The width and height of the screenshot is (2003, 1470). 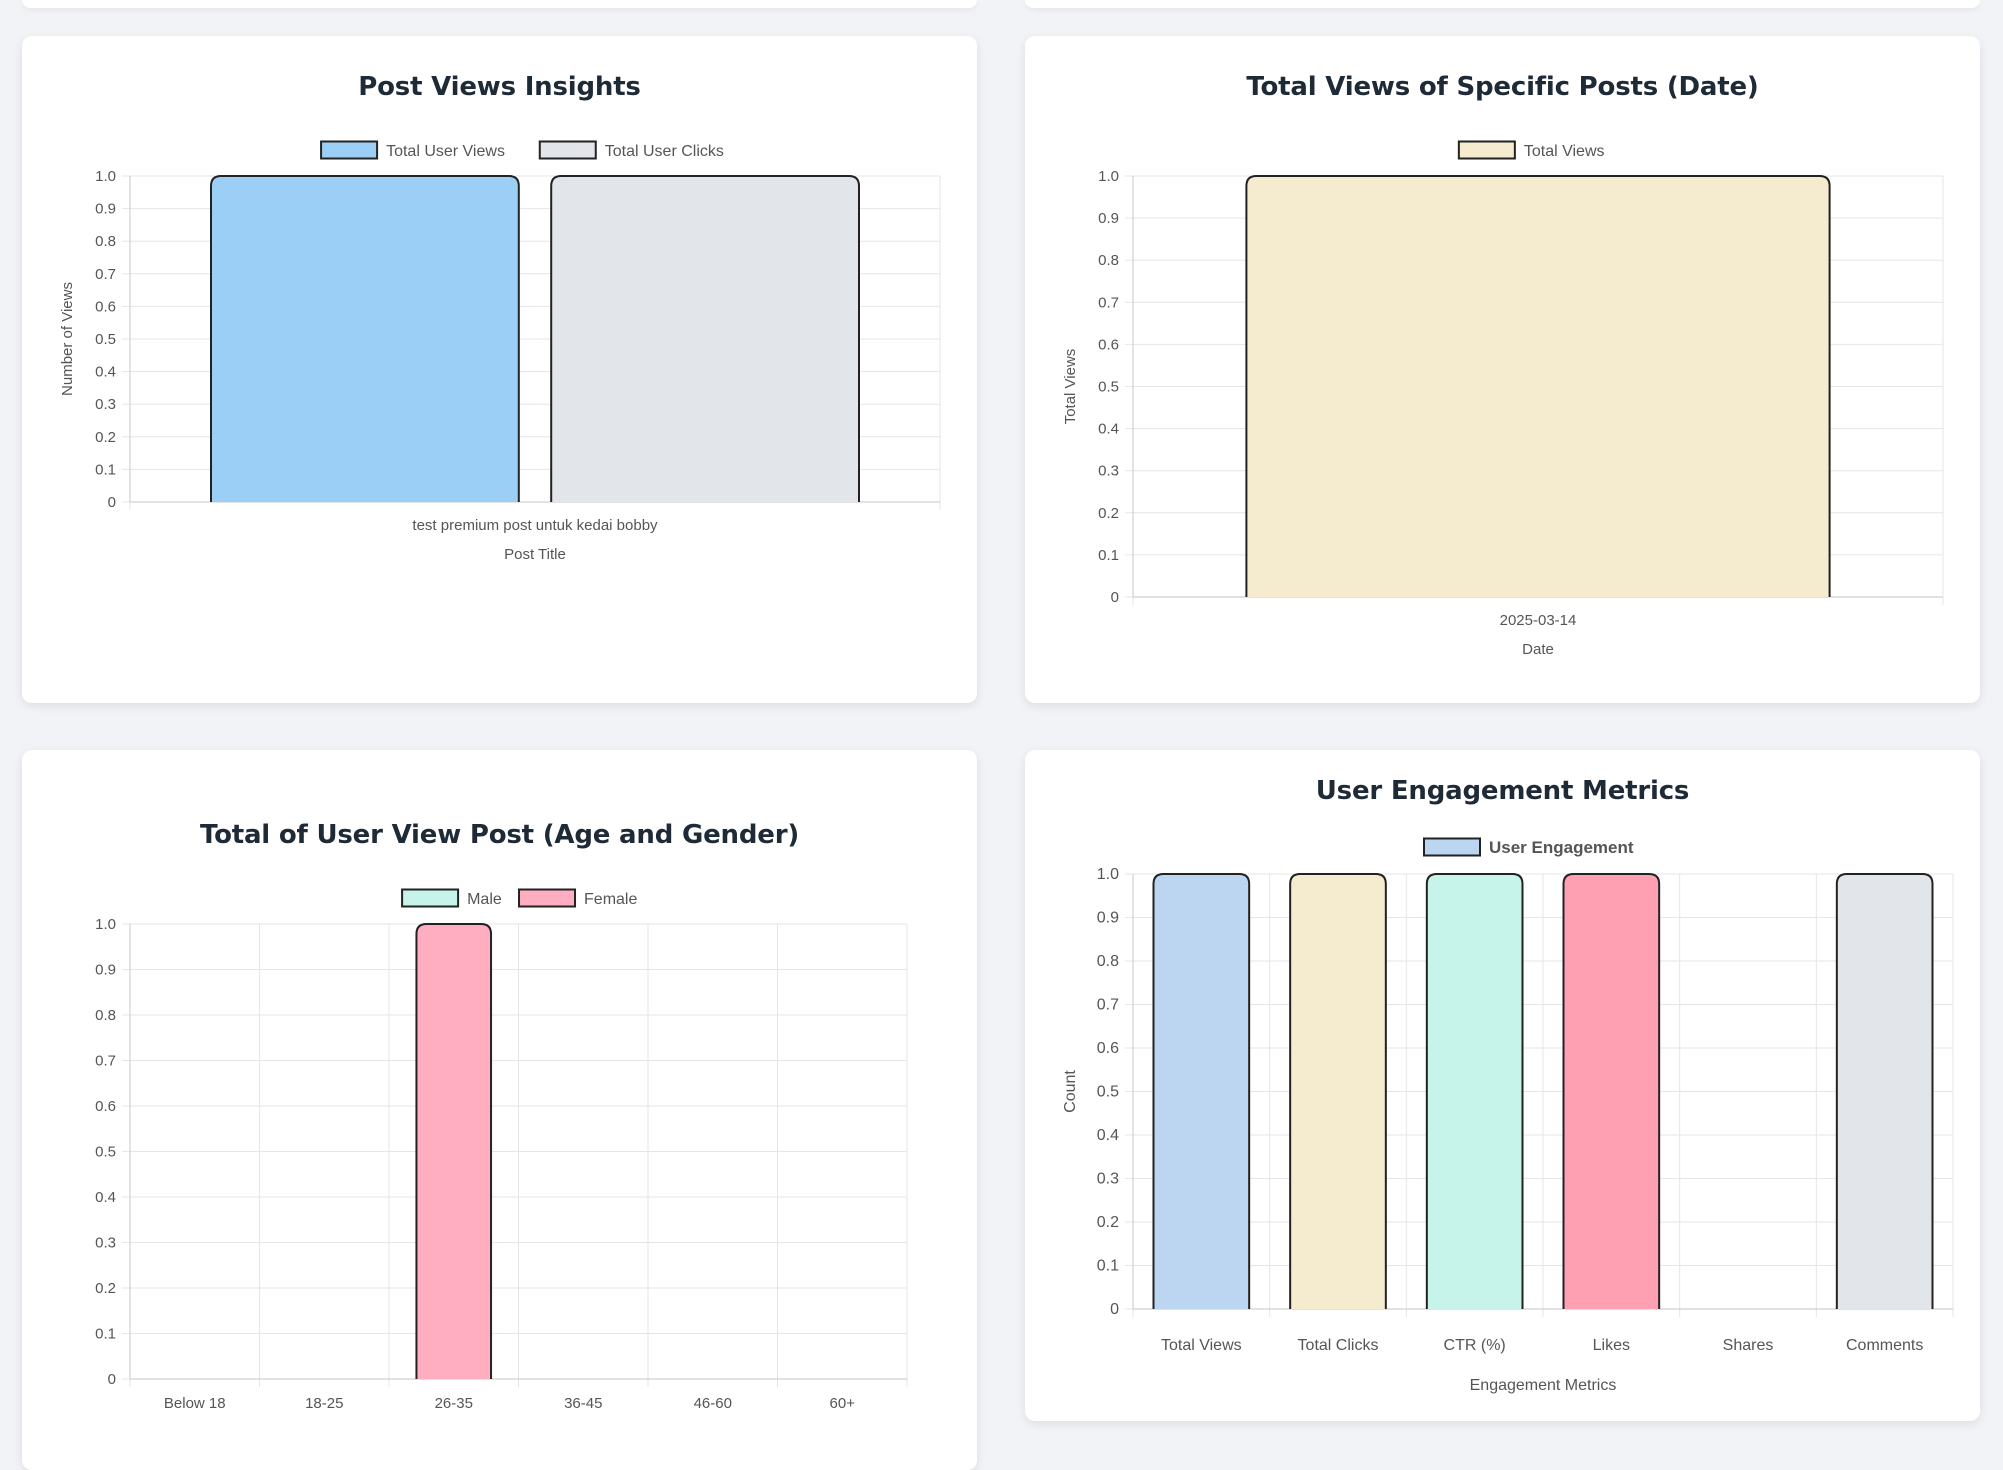 What do you see at coordinates (67, 339) in the screenshot?
I see `y-axis-title: Number of Views` at bounding box center [67, 339].